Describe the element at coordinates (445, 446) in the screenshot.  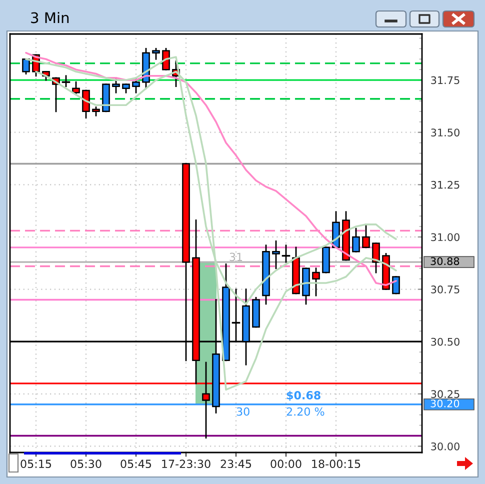
I see `y-tick-label: 30.00` at that location.